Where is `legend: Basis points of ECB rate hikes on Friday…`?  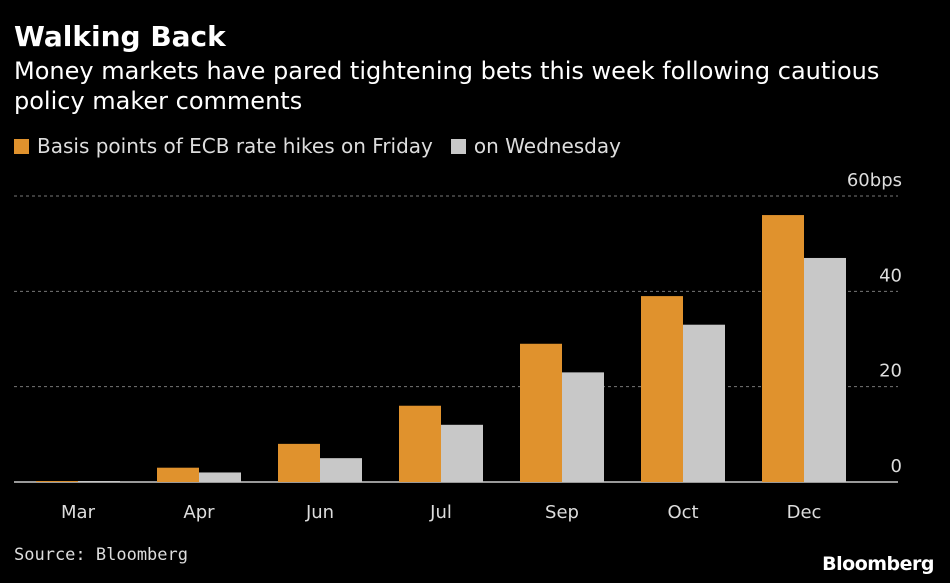
legend: Basis points of ECB rate hikes on Friday… is located at coordinates (326, 146).